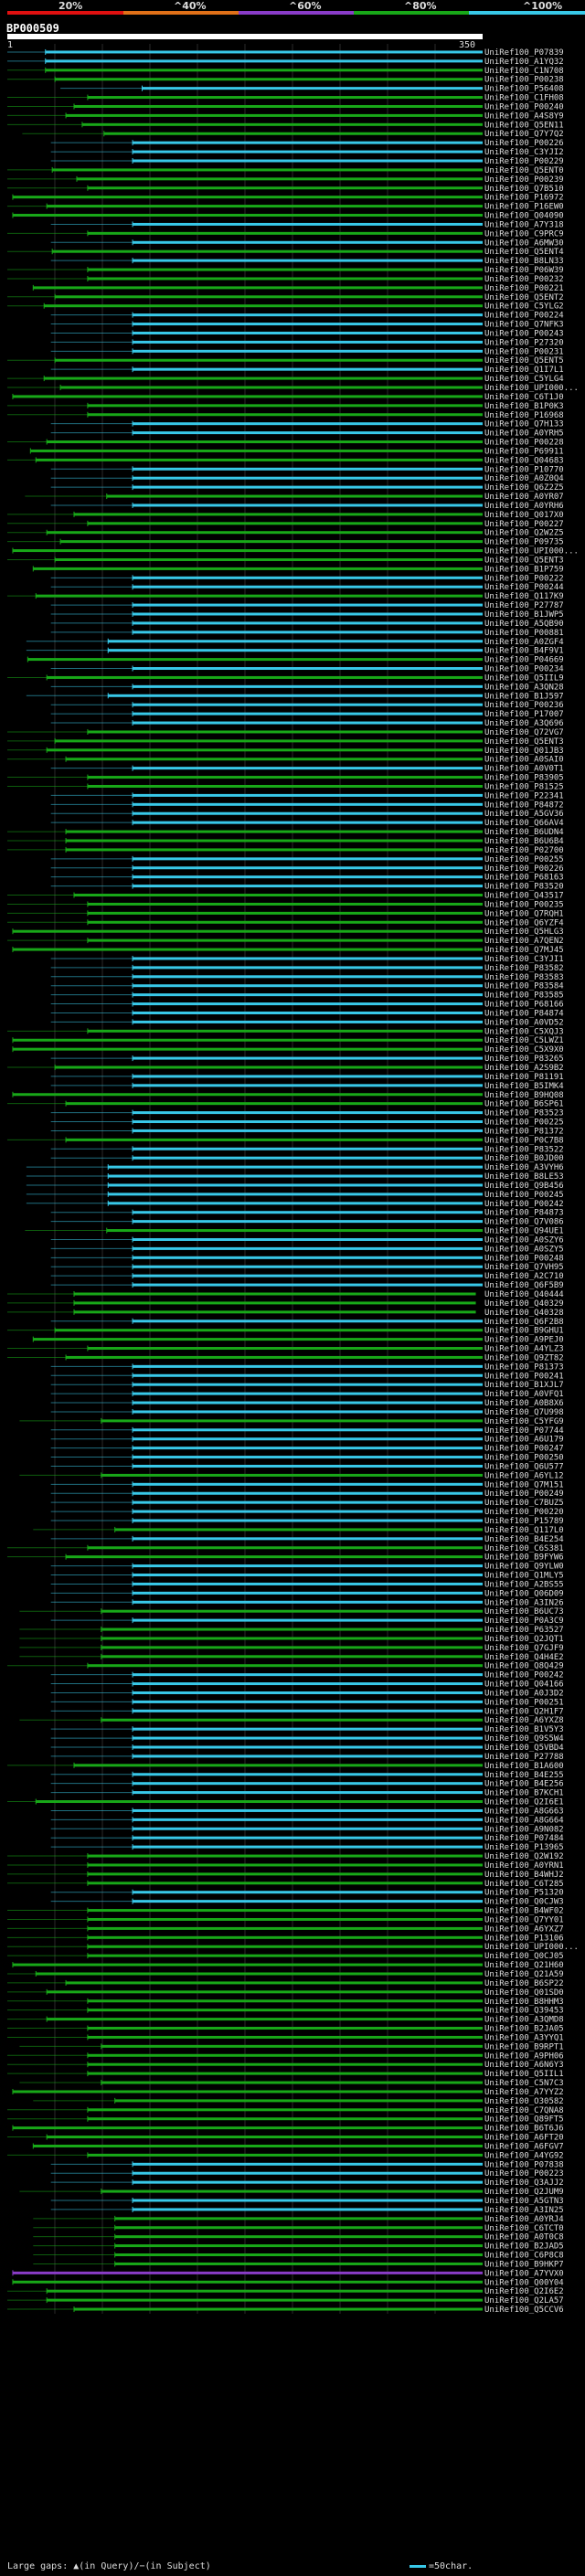 Image resolution: width=585 pixels, height=2576 pixels. Describe the element at coordinates (307, 605) in the screenshot. I see `hit-row: UniRef100_P27787` at that location.